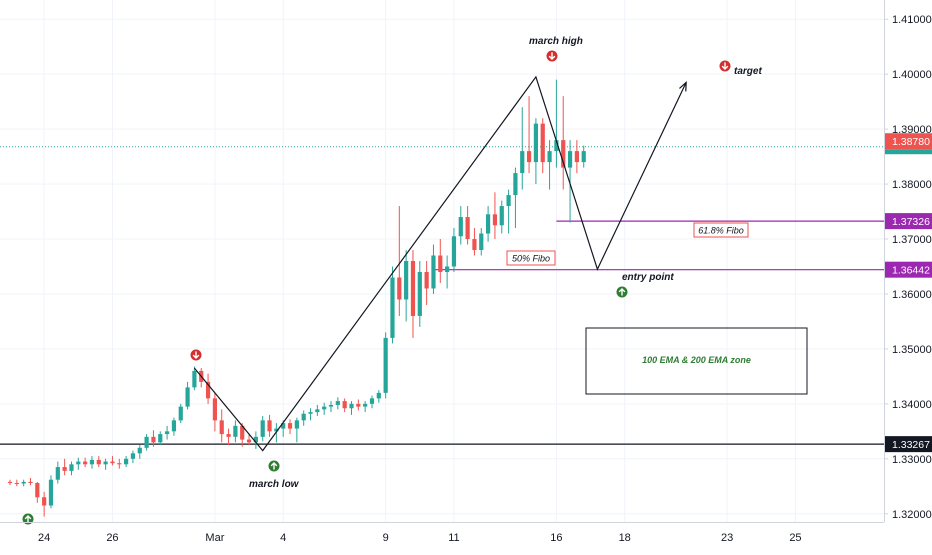 The image size is (932, 555). What do you see at coordinates (727, 538) in the screenshot?
I see `time-tick-label: 23` at bounding box center [727, 538].